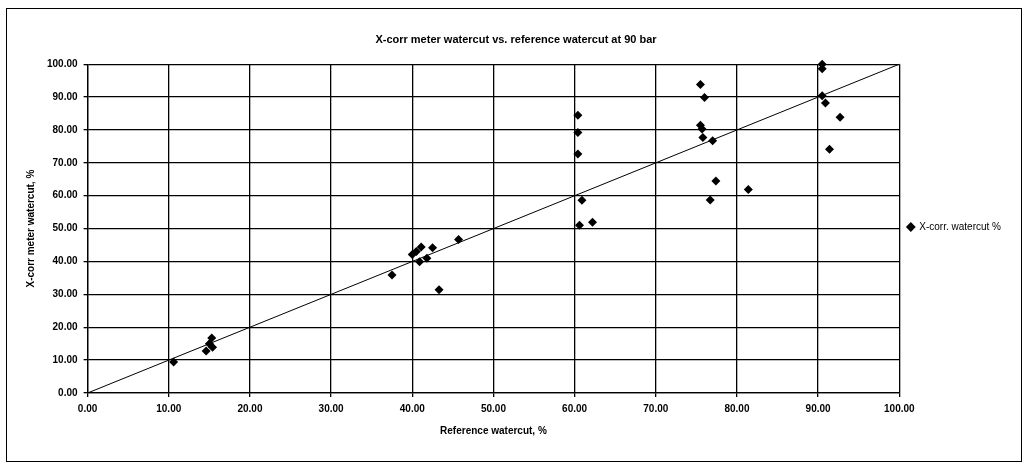  Describe the element at coordinates (65, 359) in the screenshot. I see `y-tick-label: 10.00` at that location.